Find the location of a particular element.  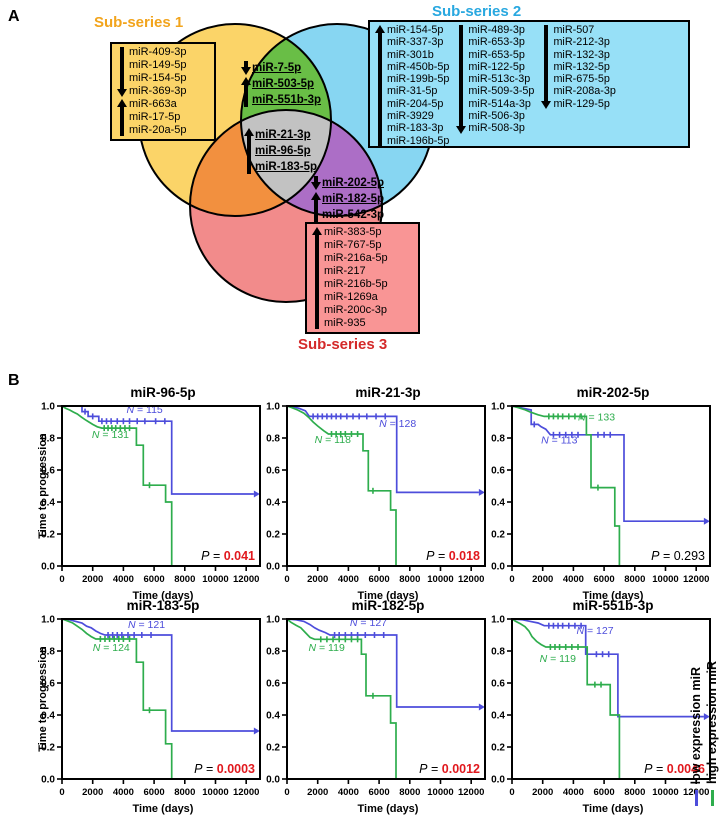

mir-label: miR-212-3p is located at coordinates (581, 42).